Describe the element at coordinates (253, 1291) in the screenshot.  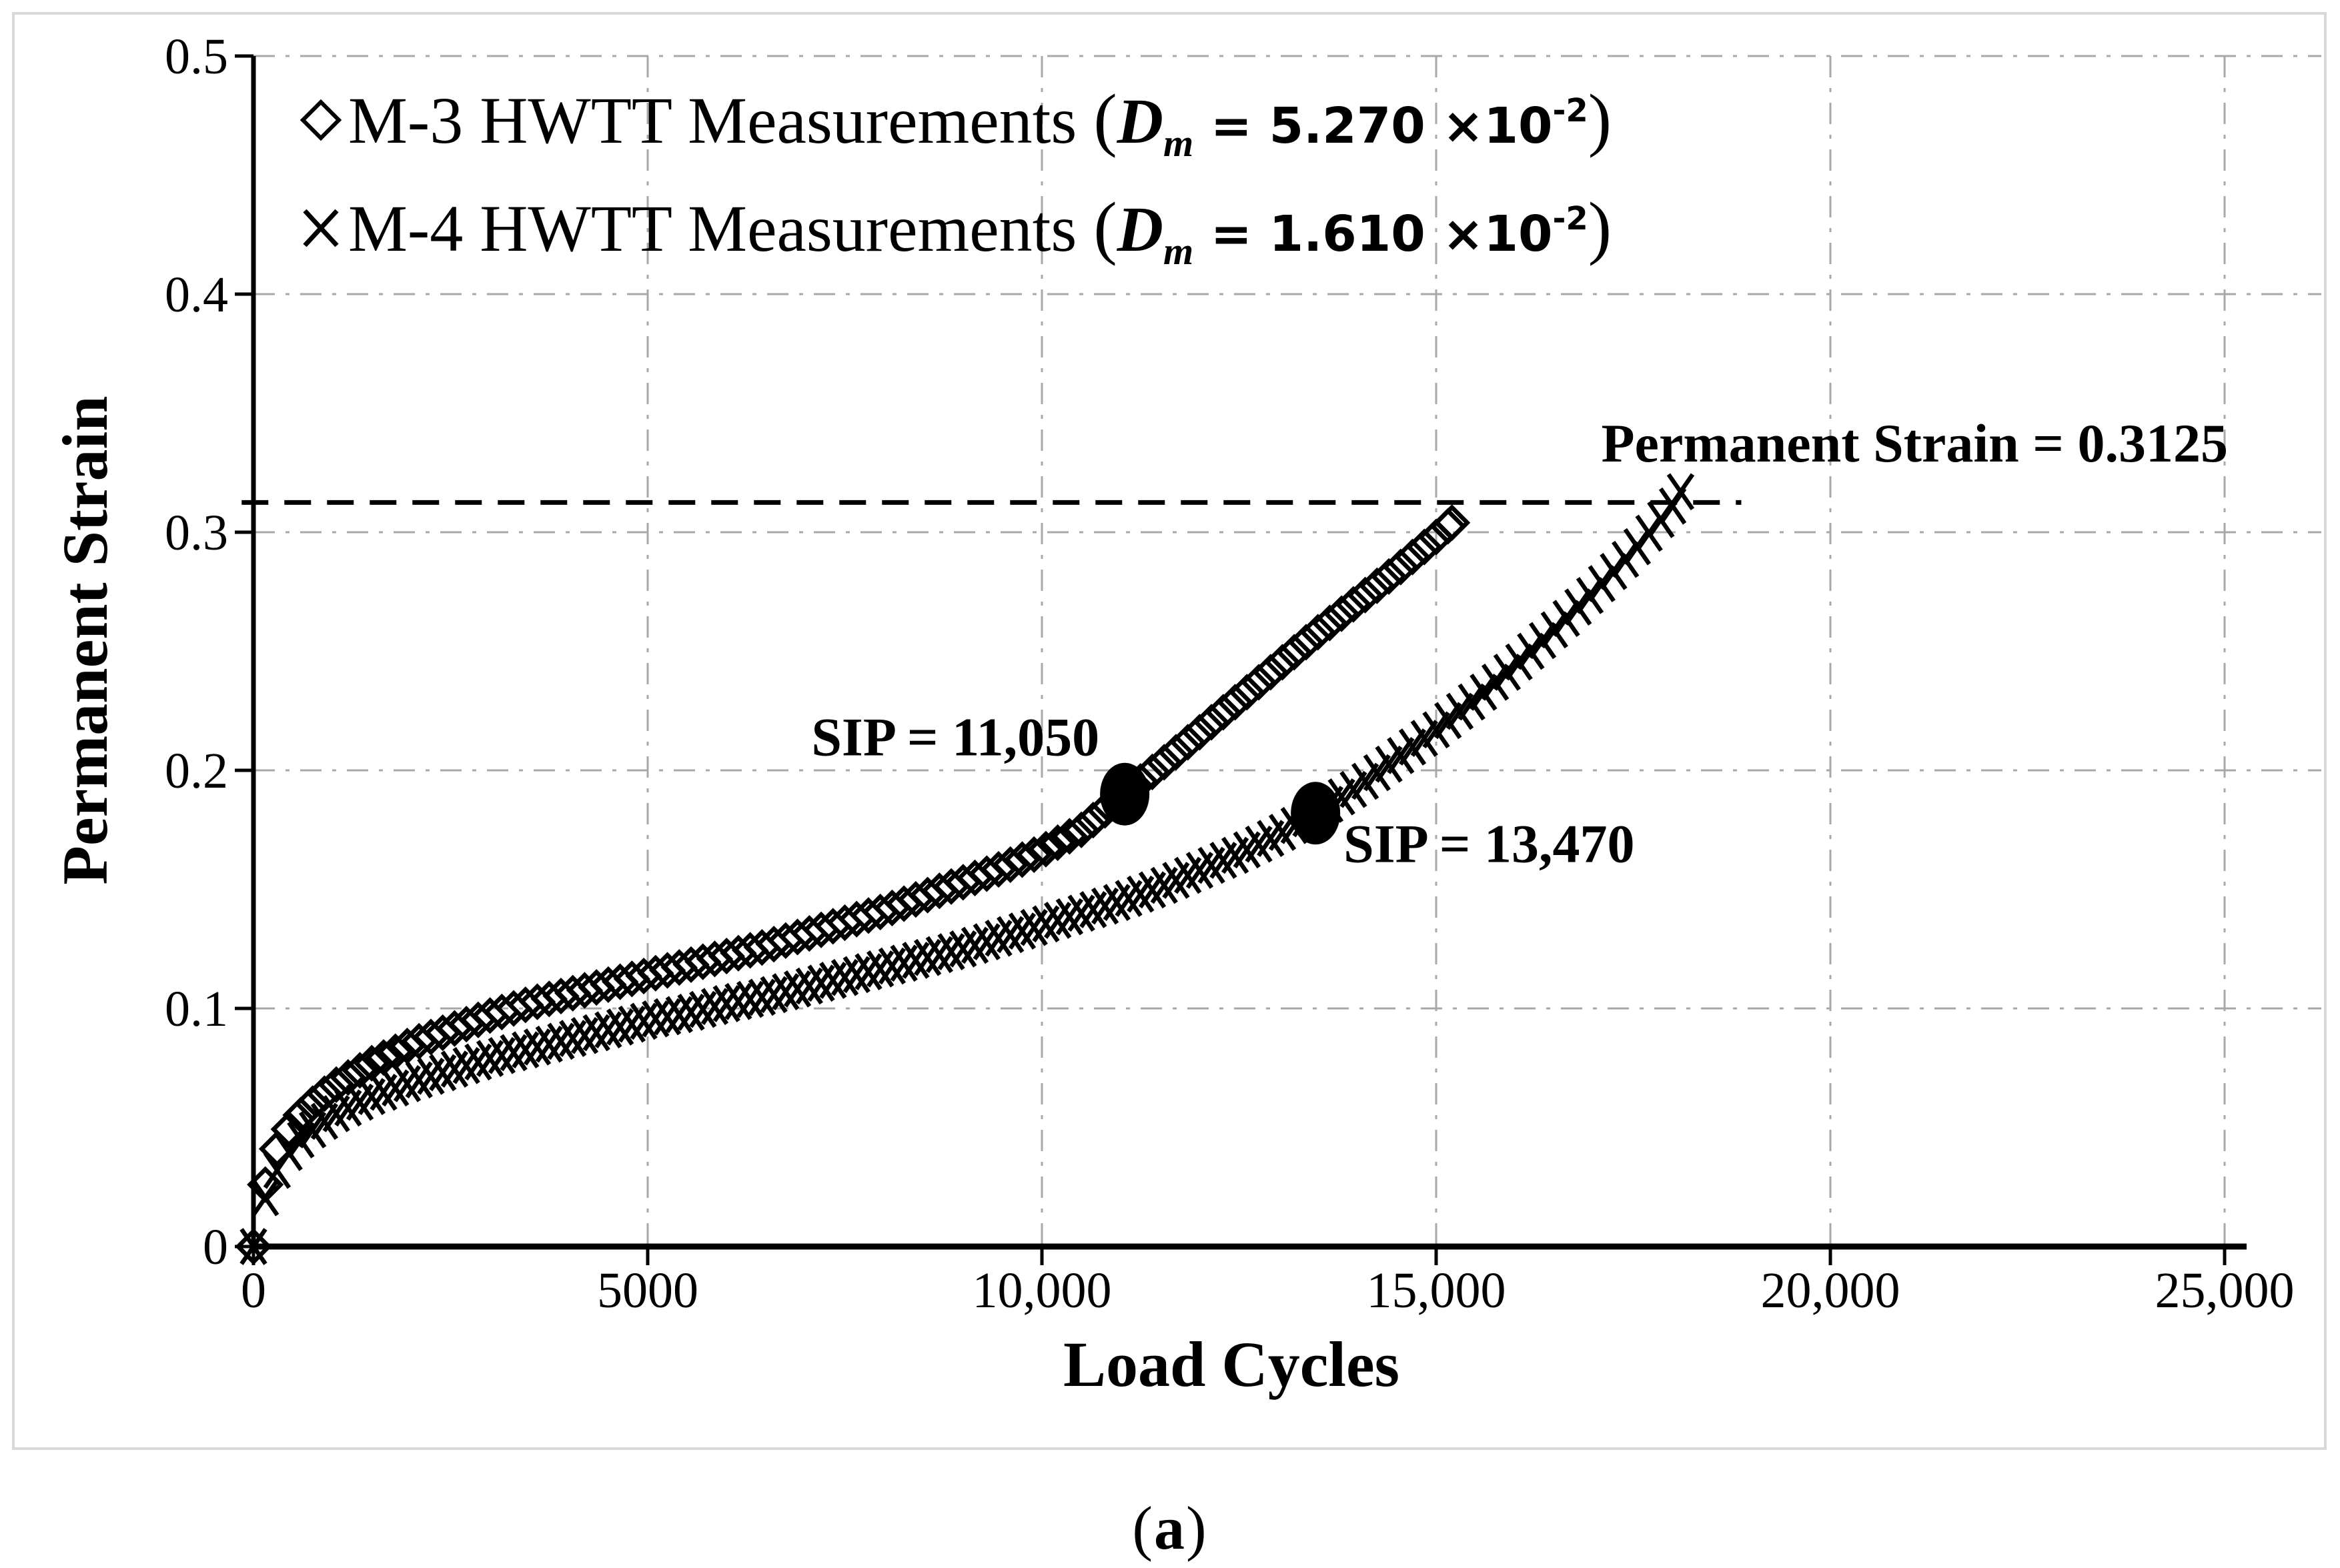
I see `x-tick-label: 0` at that location.